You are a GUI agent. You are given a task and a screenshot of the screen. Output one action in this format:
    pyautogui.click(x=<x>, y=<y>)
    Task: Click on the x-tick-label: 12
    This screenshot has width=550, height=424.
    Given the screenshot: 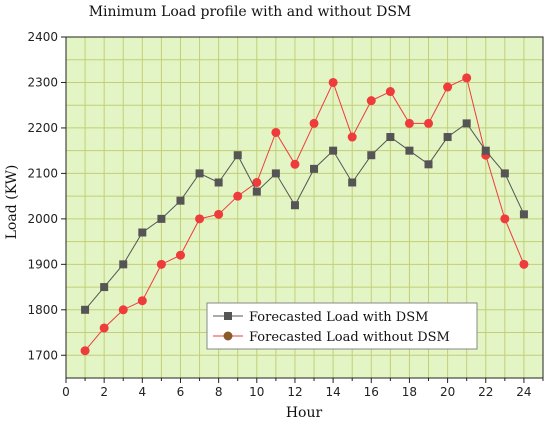 What is the action you would take?
    pyautogui.click(x=294, y=392)
    